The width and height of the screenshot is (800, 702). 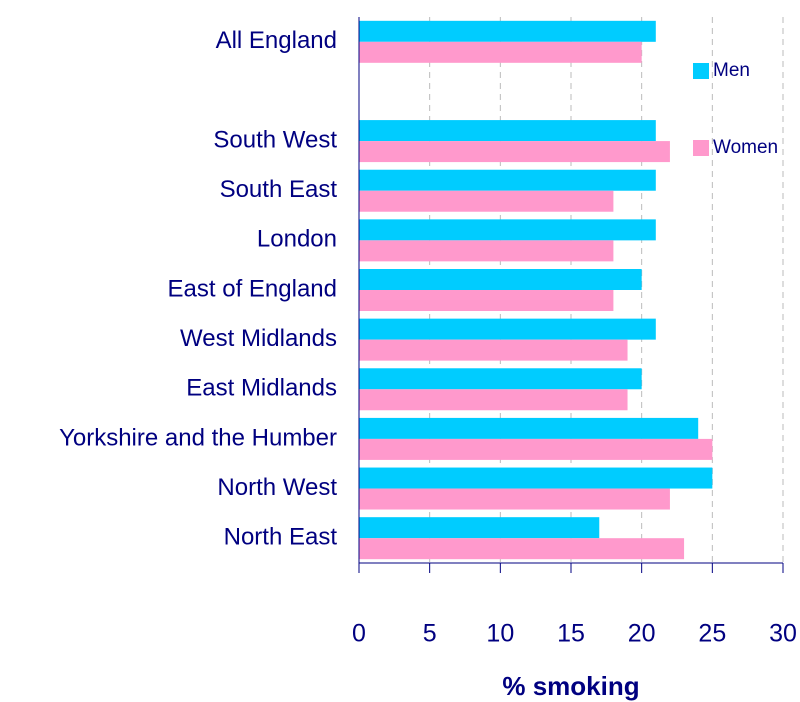 What do you see at coordinates (276, 40) in the screenshot?
I see `y-tick-label: All England` at bounding box center [276, 40].